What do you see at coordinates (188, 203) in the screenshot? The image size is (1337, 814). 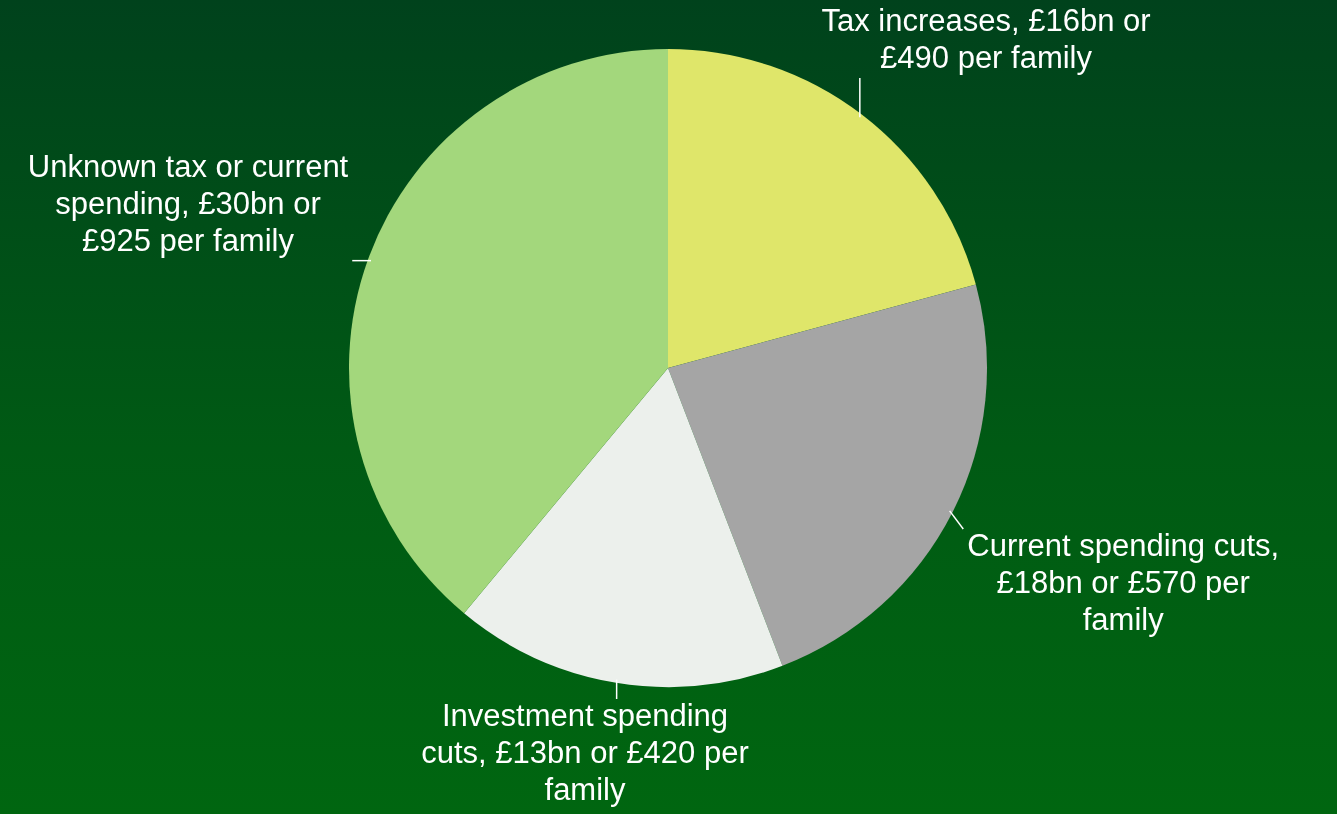 I see `slice-label: Unknown tax or current spending, £30bn or £925 per family` at bounding box center [188, 203].